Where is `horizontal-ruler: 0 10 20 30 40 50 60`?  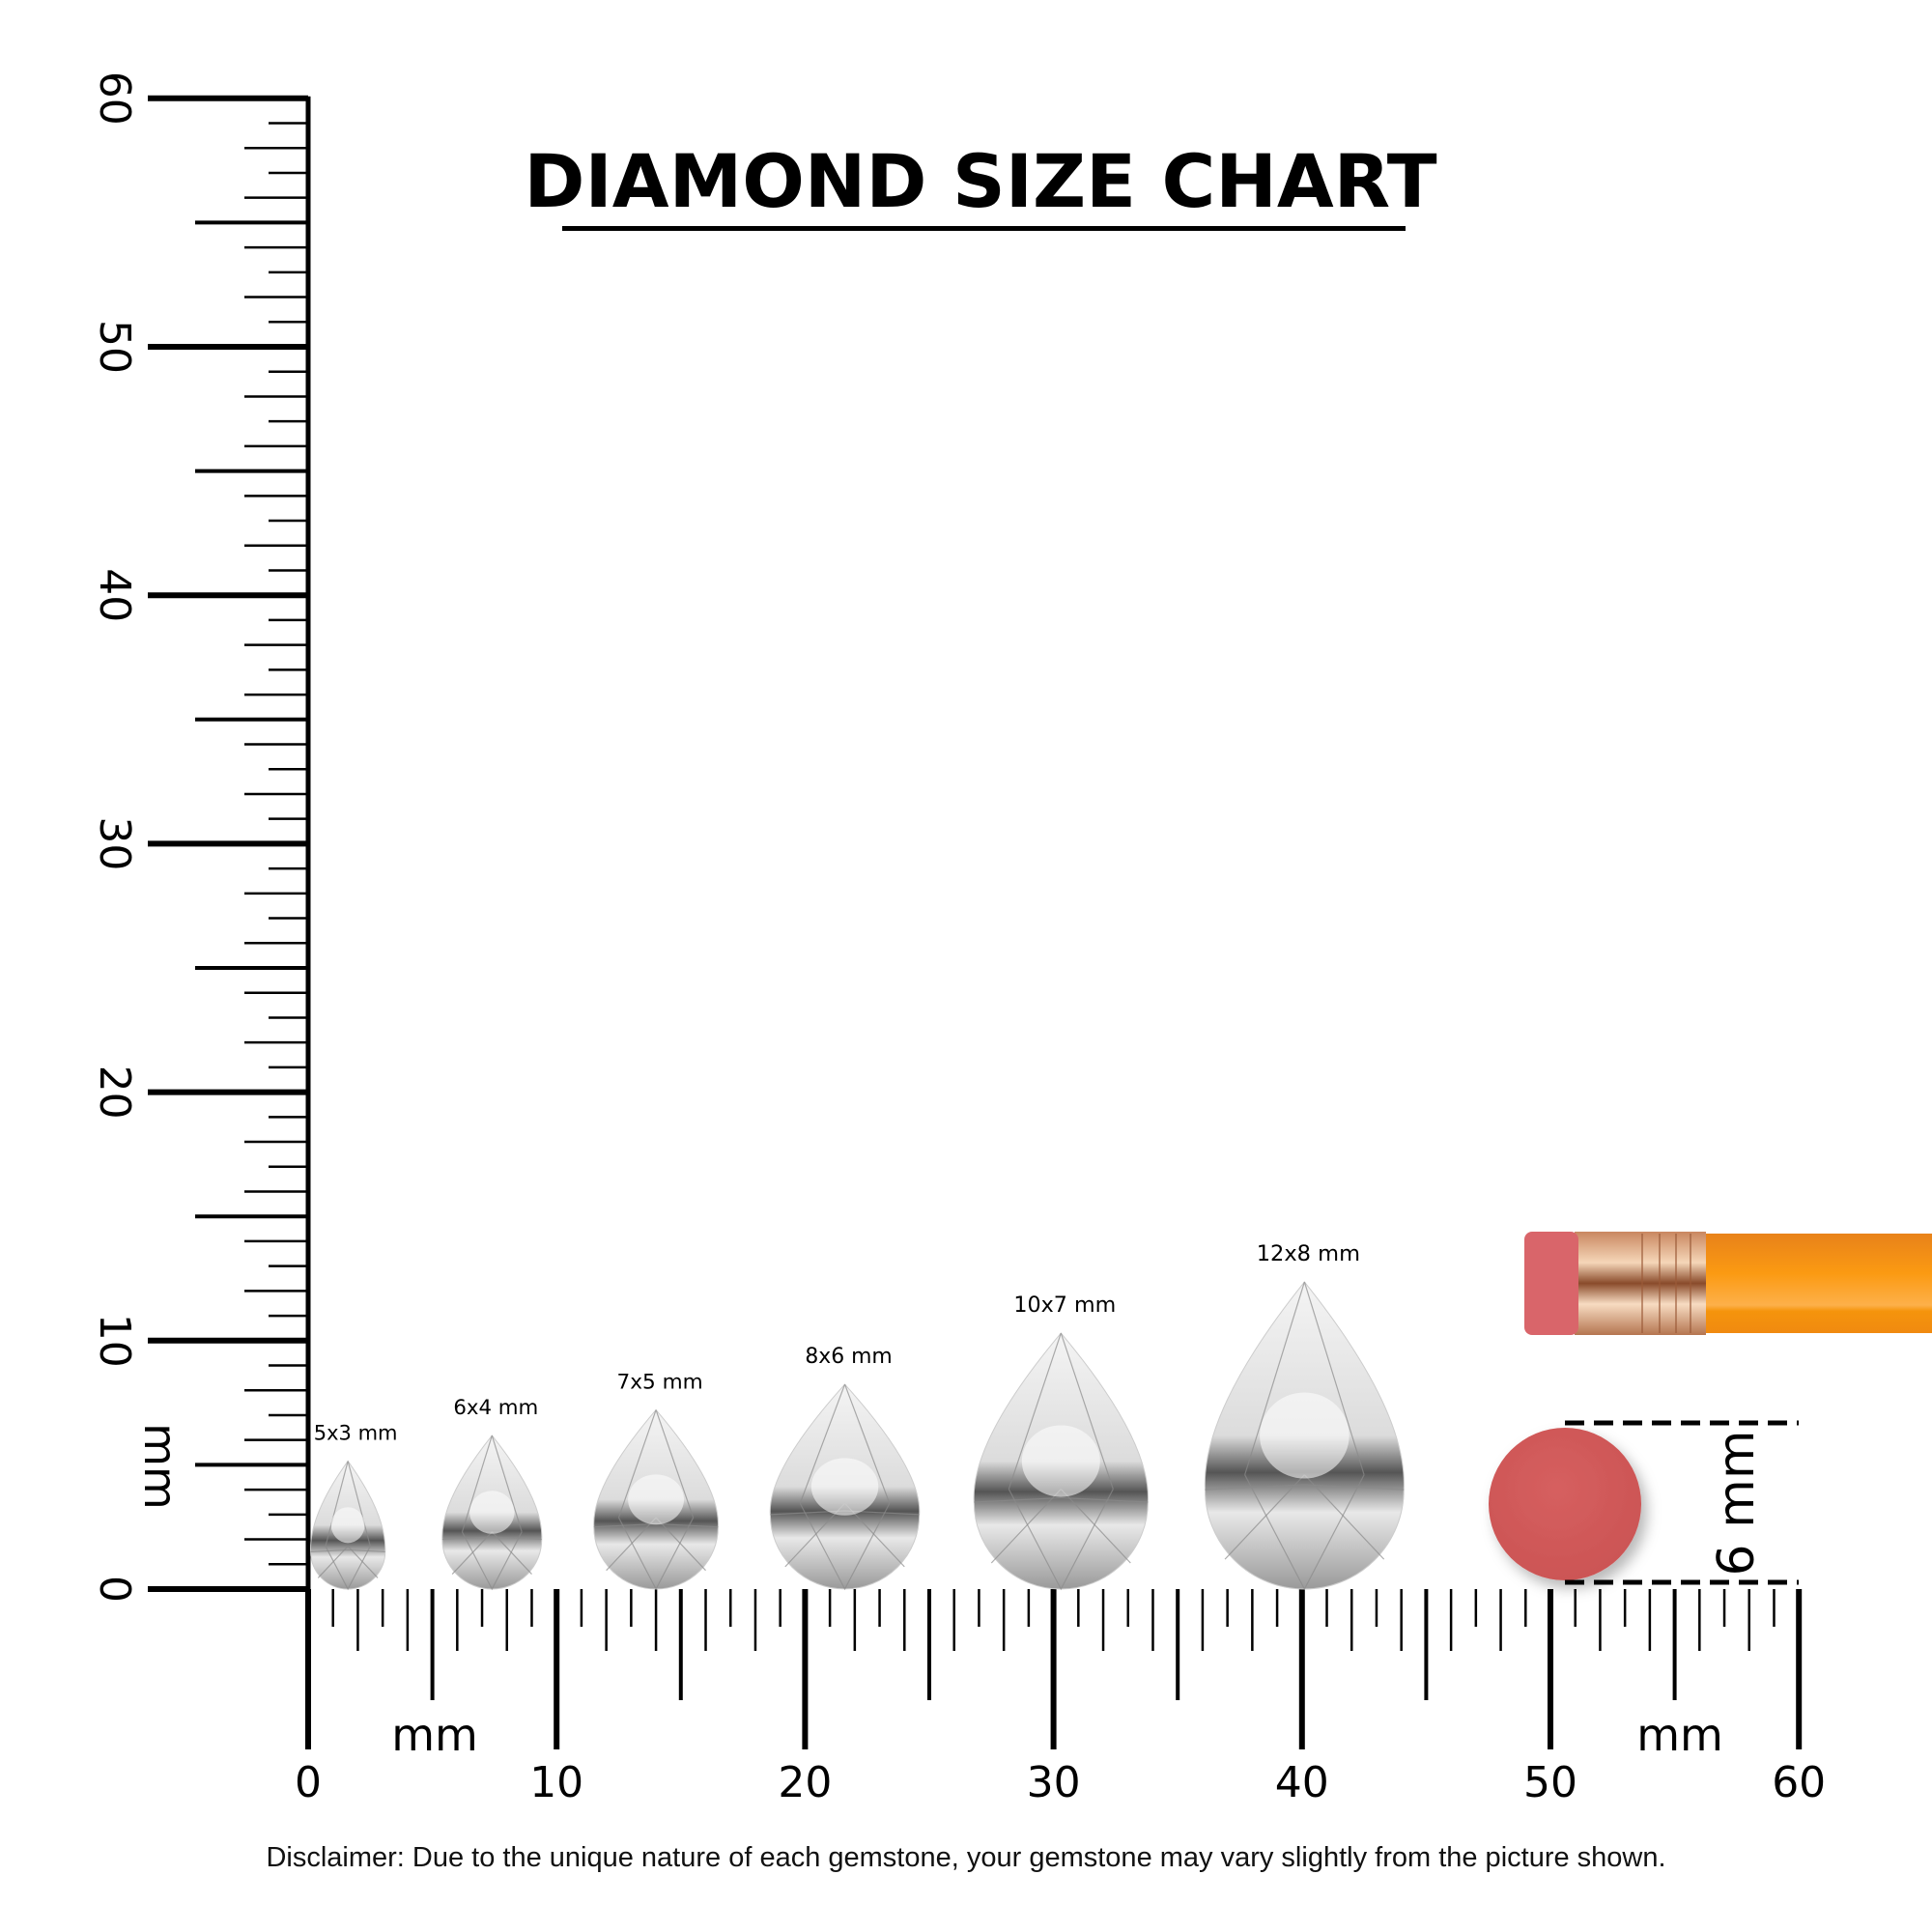 horizontal-ruler: 0 10 20 30 40 50 60 is located at coordinates (1060, 1698).